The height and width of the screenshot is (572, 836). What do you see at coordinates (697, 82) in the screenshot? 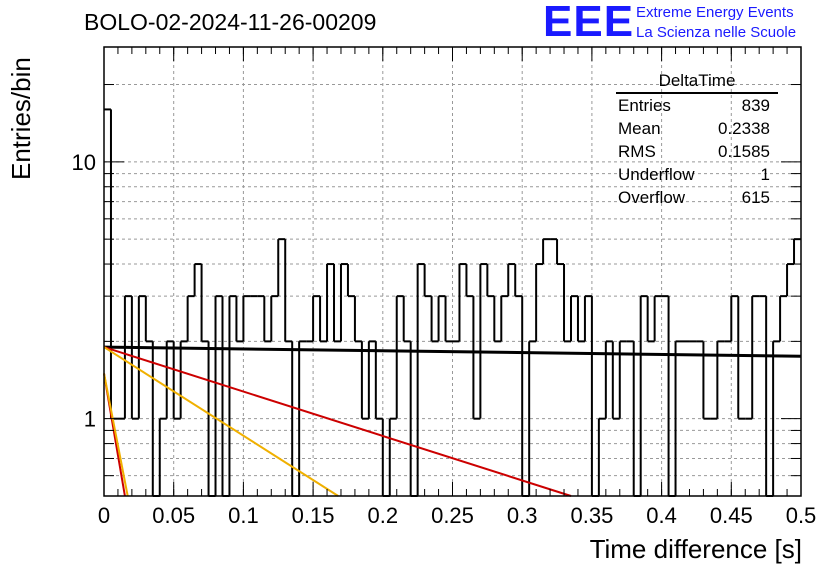
I see `stats-title: DeltaTime` at bounding box center [697, 82].